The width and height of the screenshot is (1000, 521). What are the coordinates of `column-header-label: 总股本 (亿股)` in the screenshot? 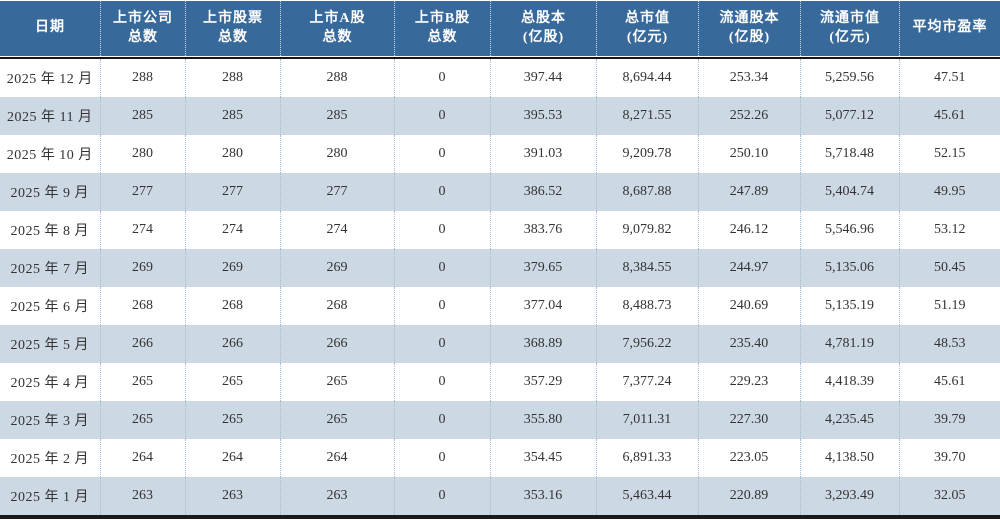 It's located at (543, 28).